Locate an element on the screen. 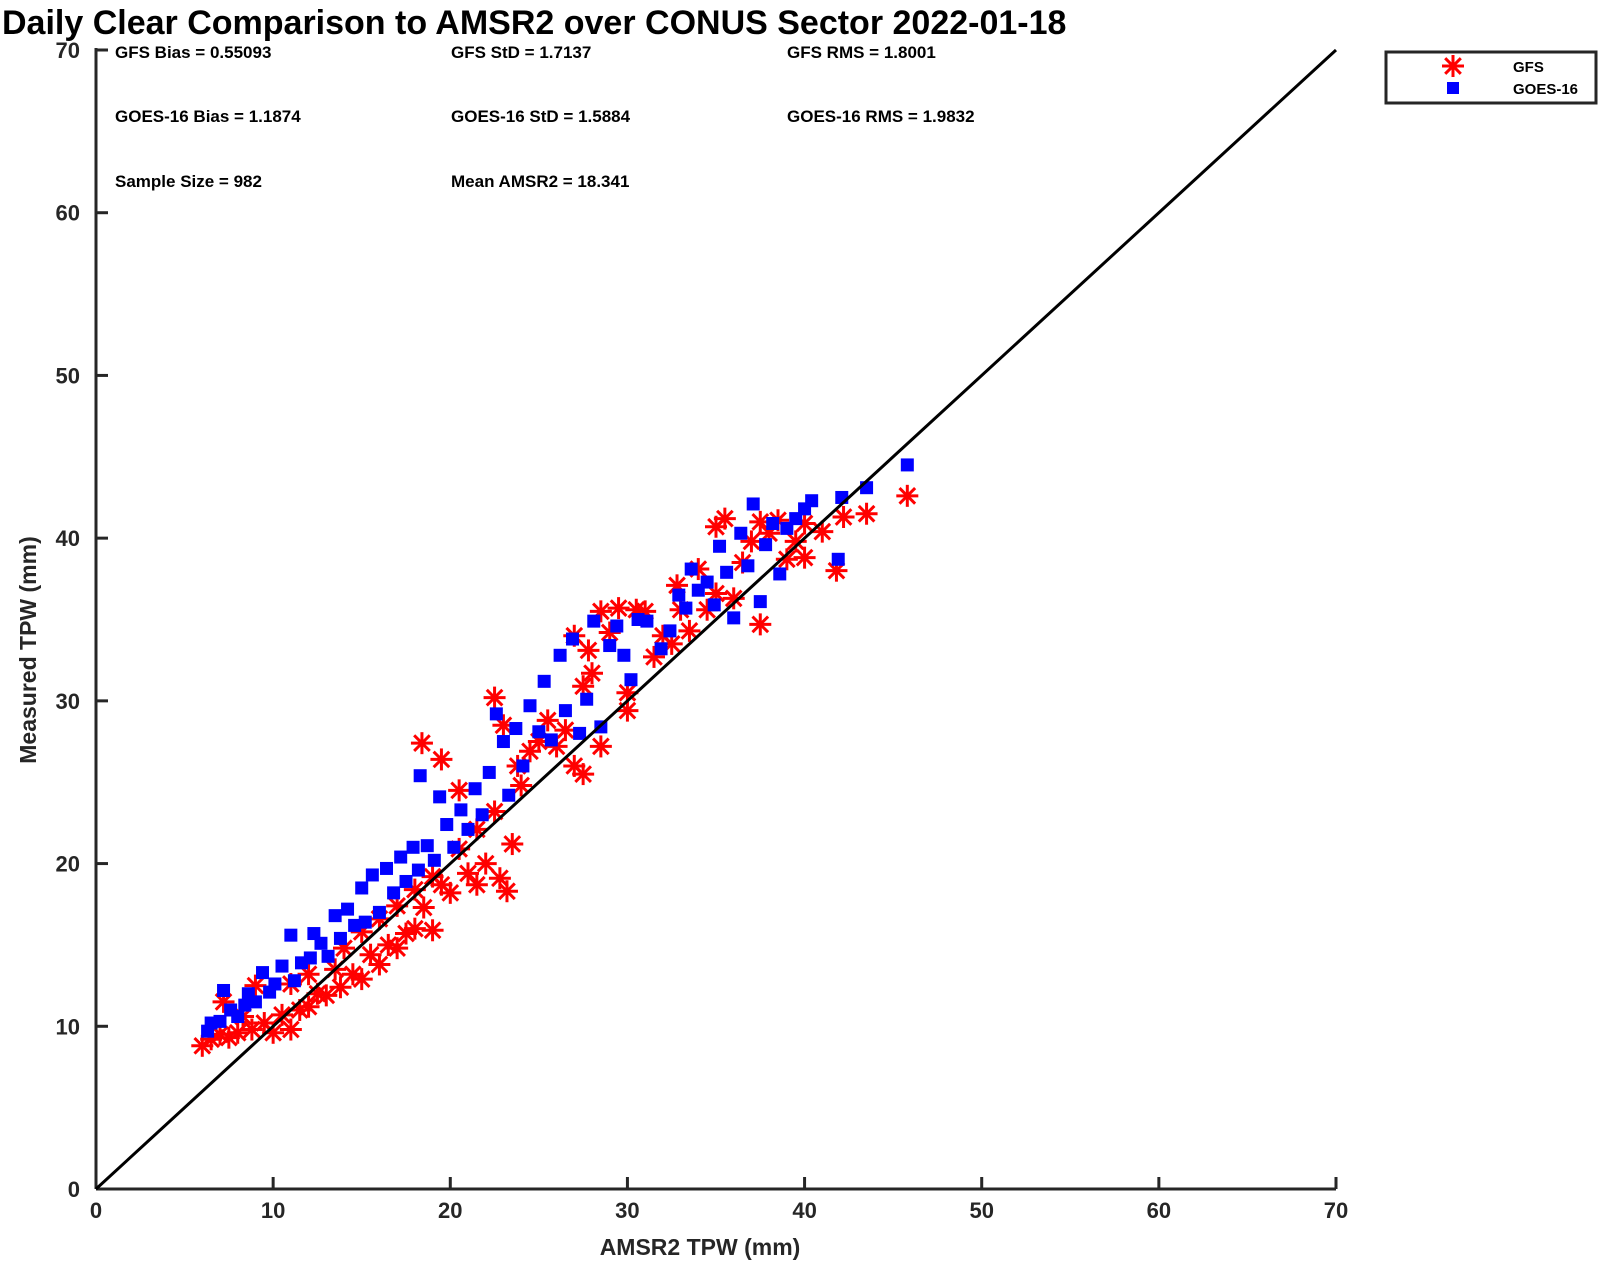 The width and height of the screenshot is (1600, 1264). y-tick-label: 70 is located at coordinates (68, 50).